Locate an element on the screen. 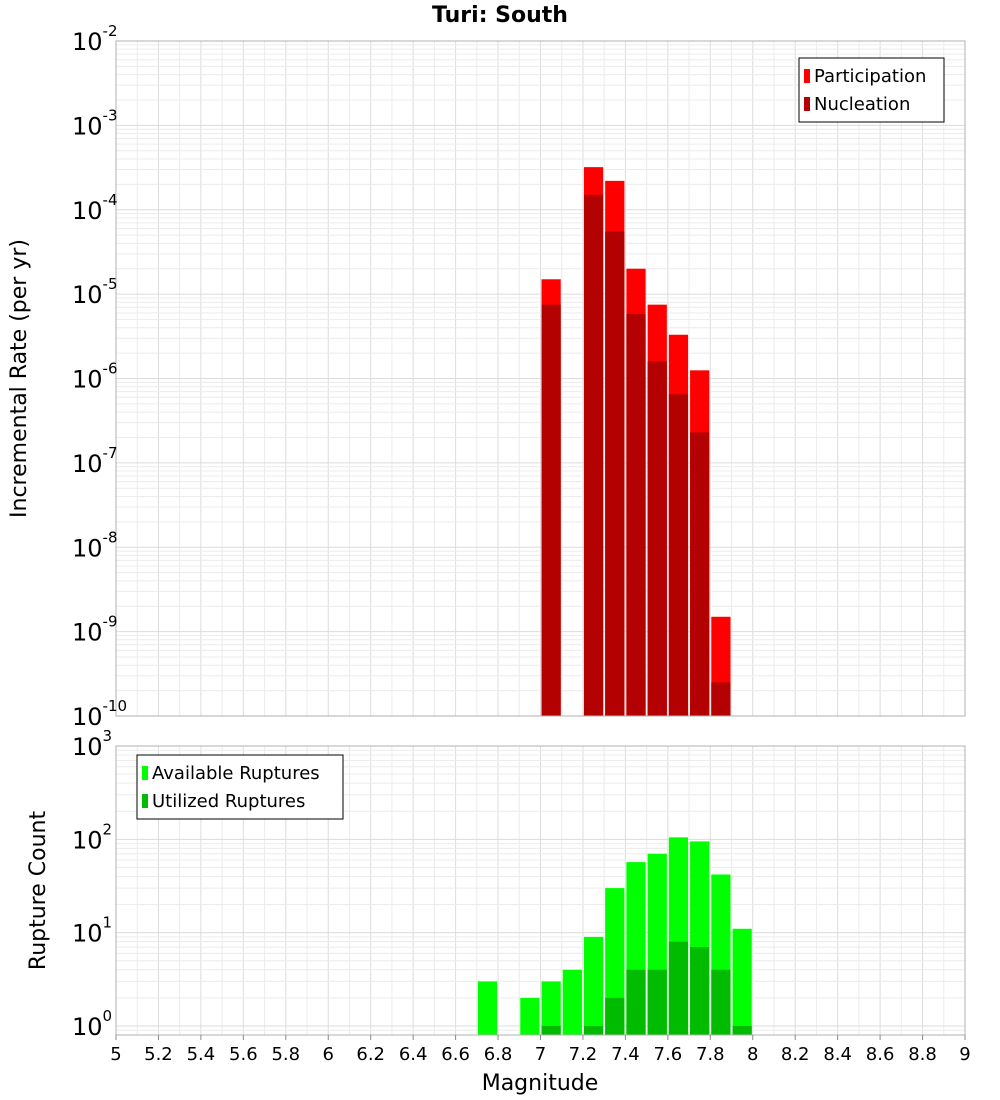 Image resolution: width=1000 pixels, height=1100 pixels. x-tick-label: 8.4 is located at coordinates (837, 1054).